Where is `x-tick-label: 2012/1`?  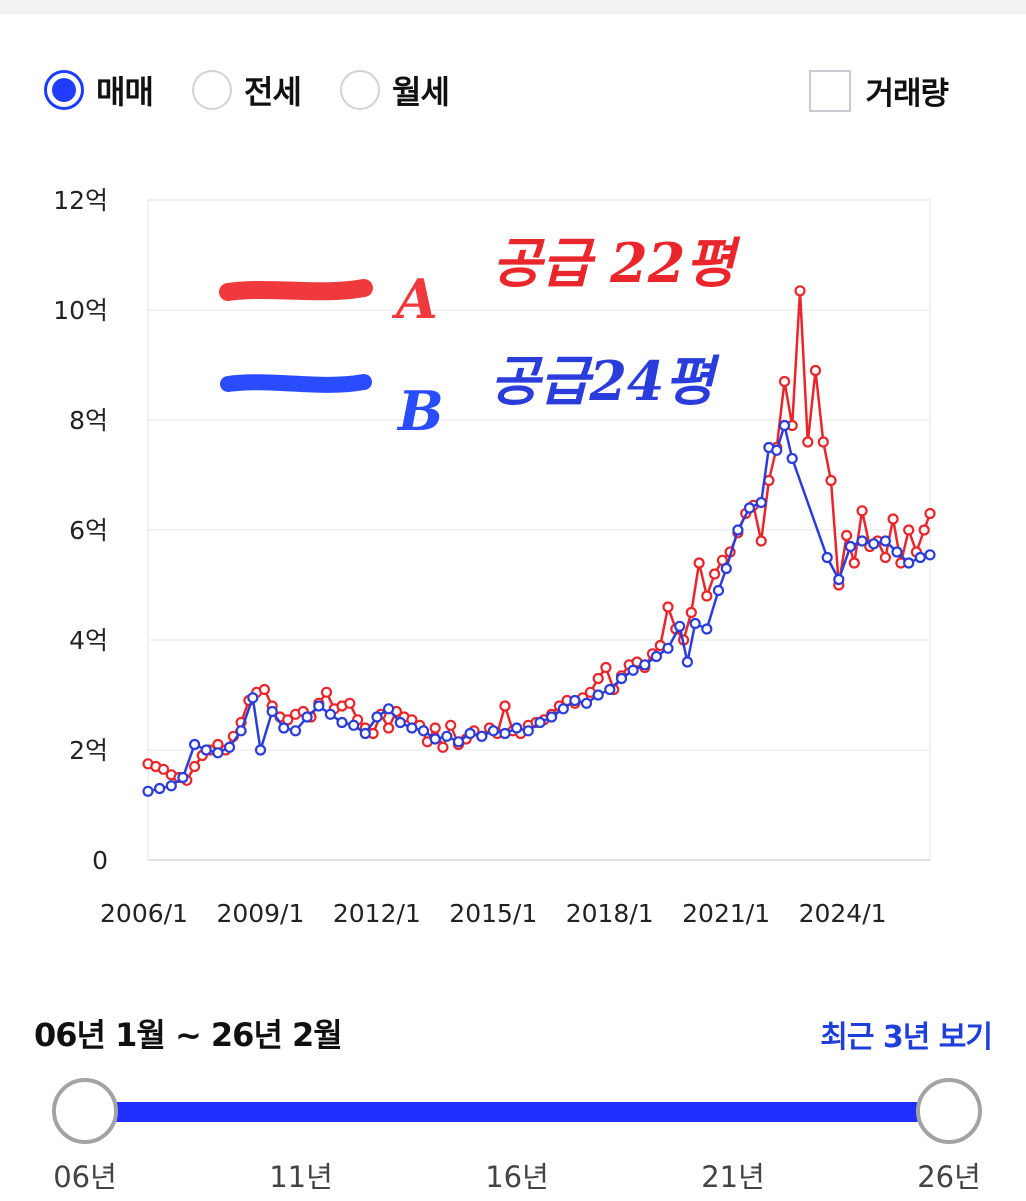 x-tick-label: 2012/1 is located at coordinates (377, 913).